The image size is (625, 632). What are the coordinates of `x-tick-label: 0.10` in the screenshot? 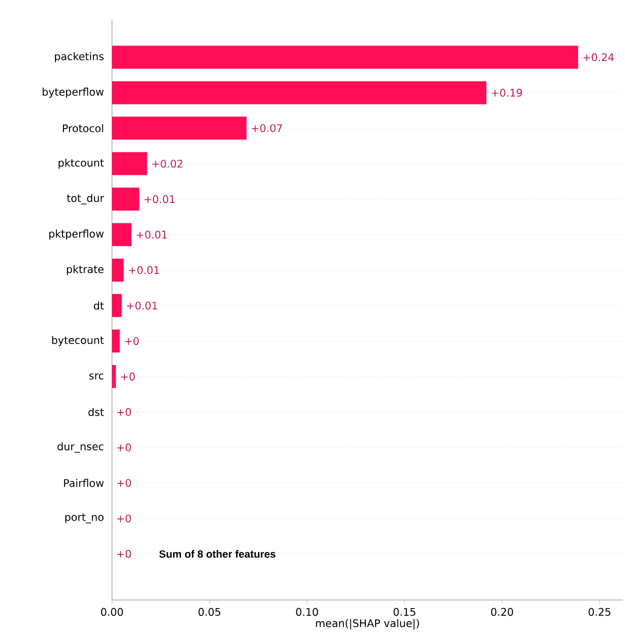 It's located at (307, 612).